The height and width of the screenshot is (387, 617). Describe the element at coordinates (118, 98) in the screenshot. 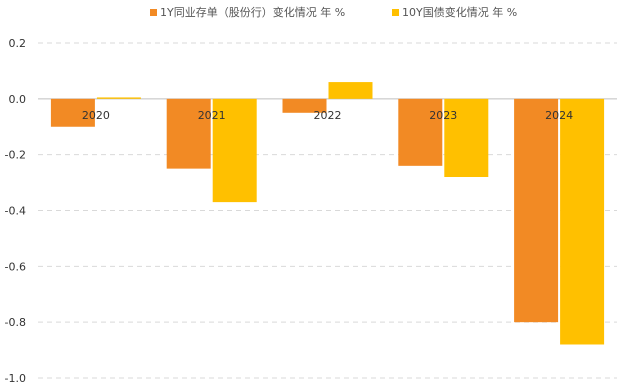

I see `bar-series2-2020` at that location.